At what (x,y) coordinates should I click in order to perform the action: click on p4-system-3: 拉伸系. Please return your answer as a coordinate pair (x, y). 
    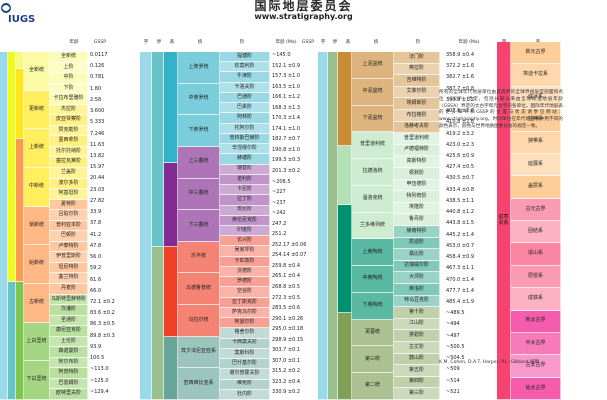
    Looking at the image, I should click on (536, 120).